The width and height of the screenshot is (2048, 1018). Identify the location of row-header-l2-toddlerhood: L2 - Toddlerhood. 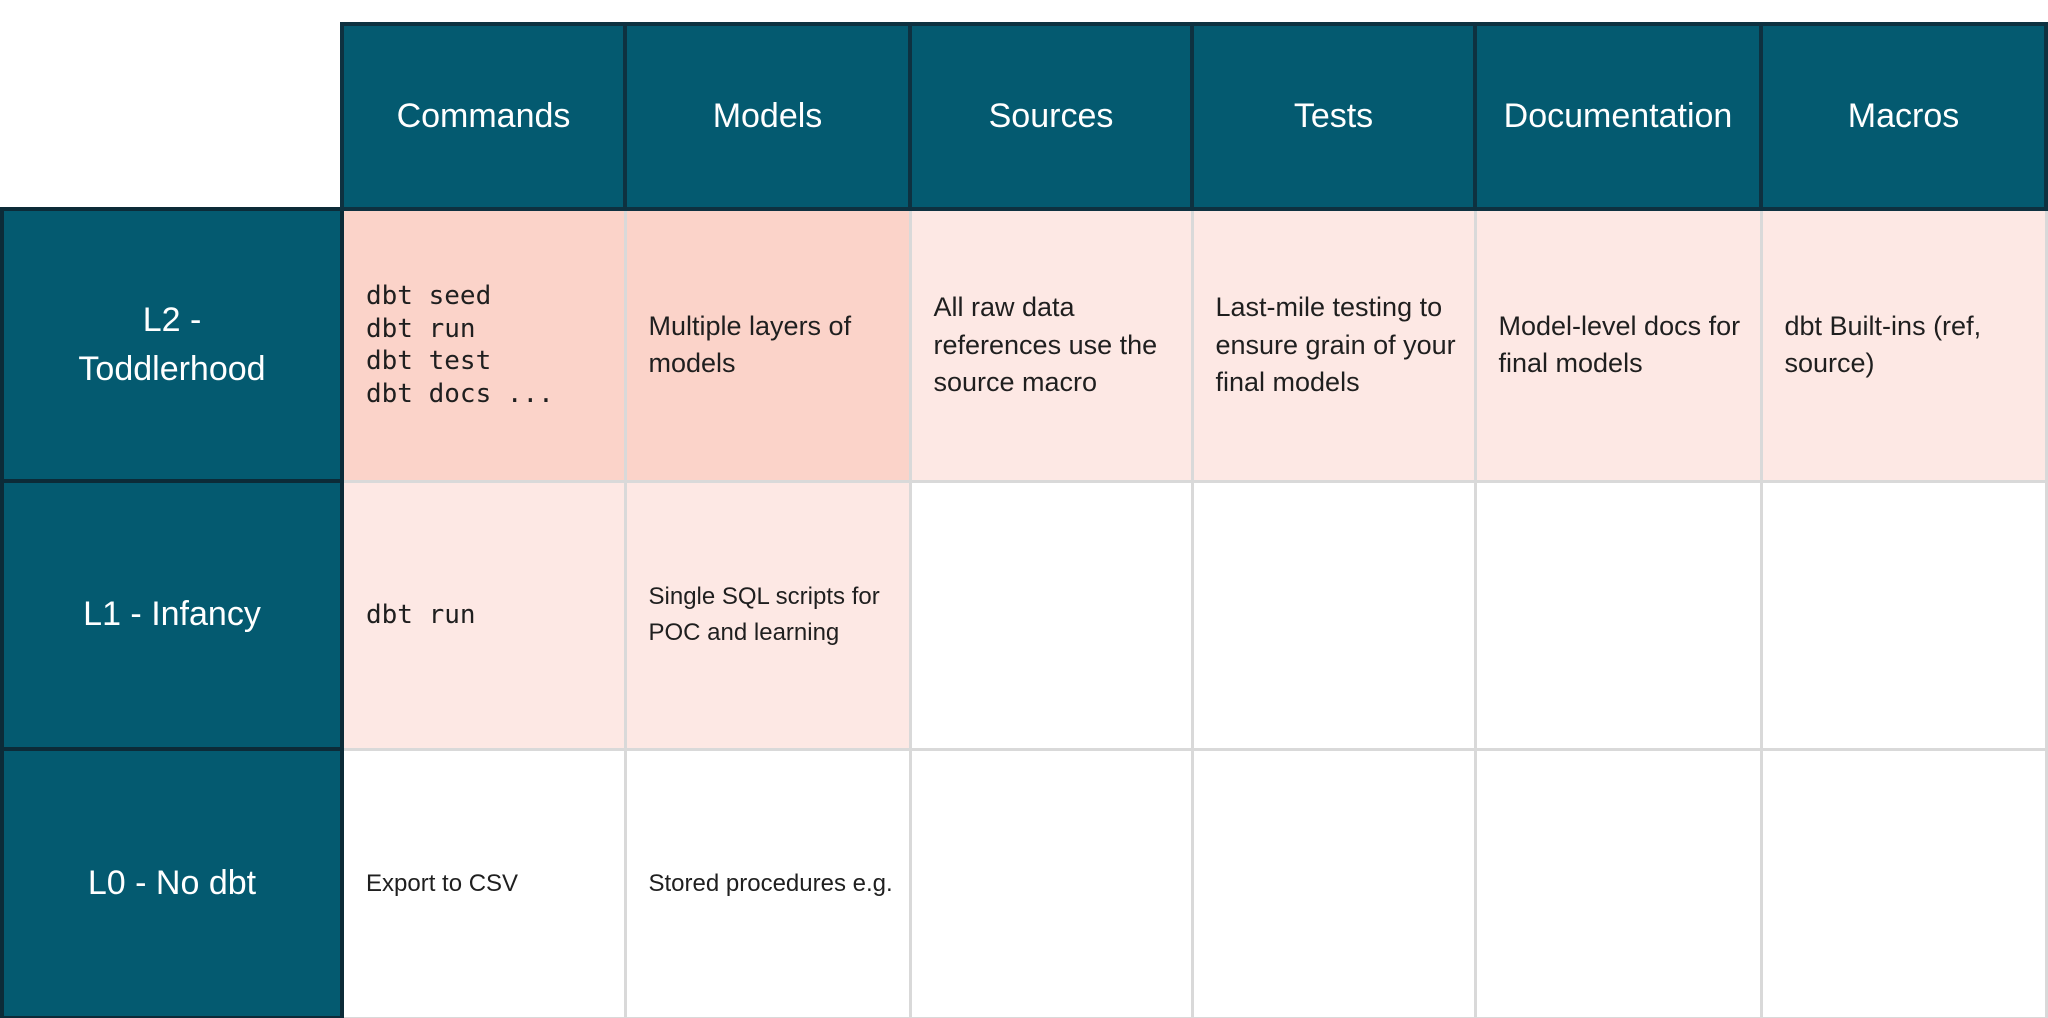
(172, 345).